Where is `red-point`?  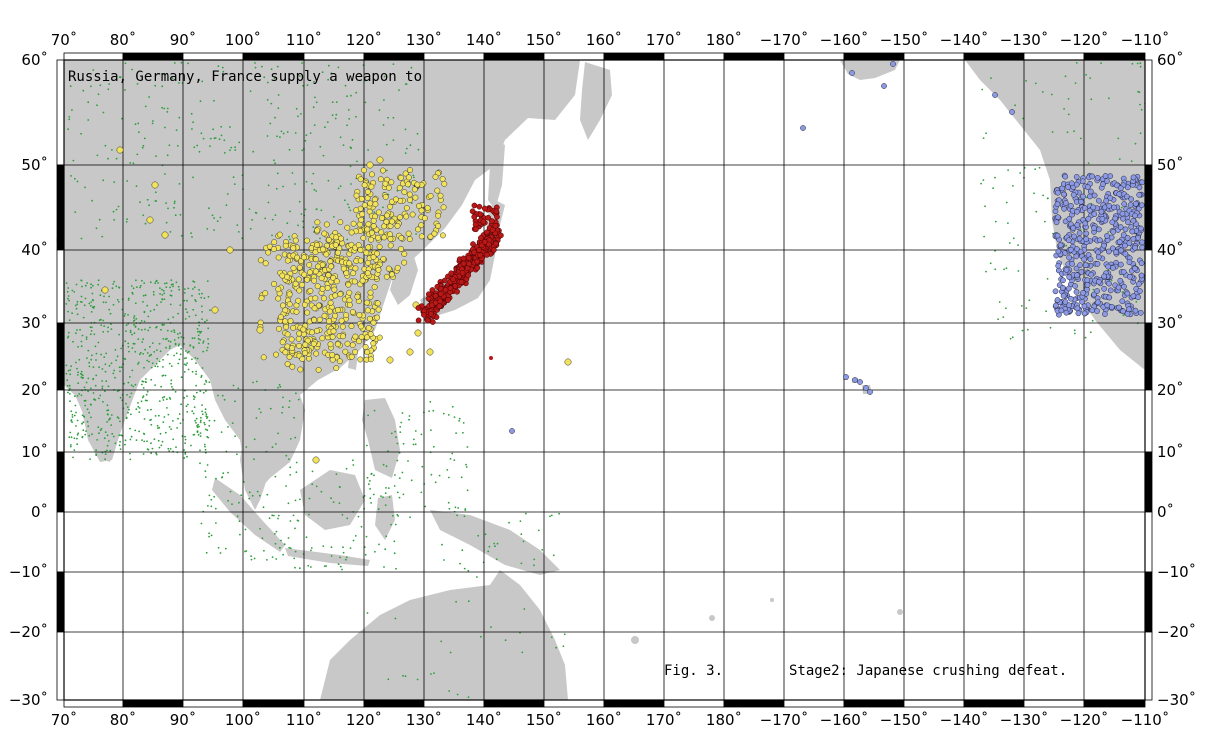 red-point is located at coordinates (448, 300).